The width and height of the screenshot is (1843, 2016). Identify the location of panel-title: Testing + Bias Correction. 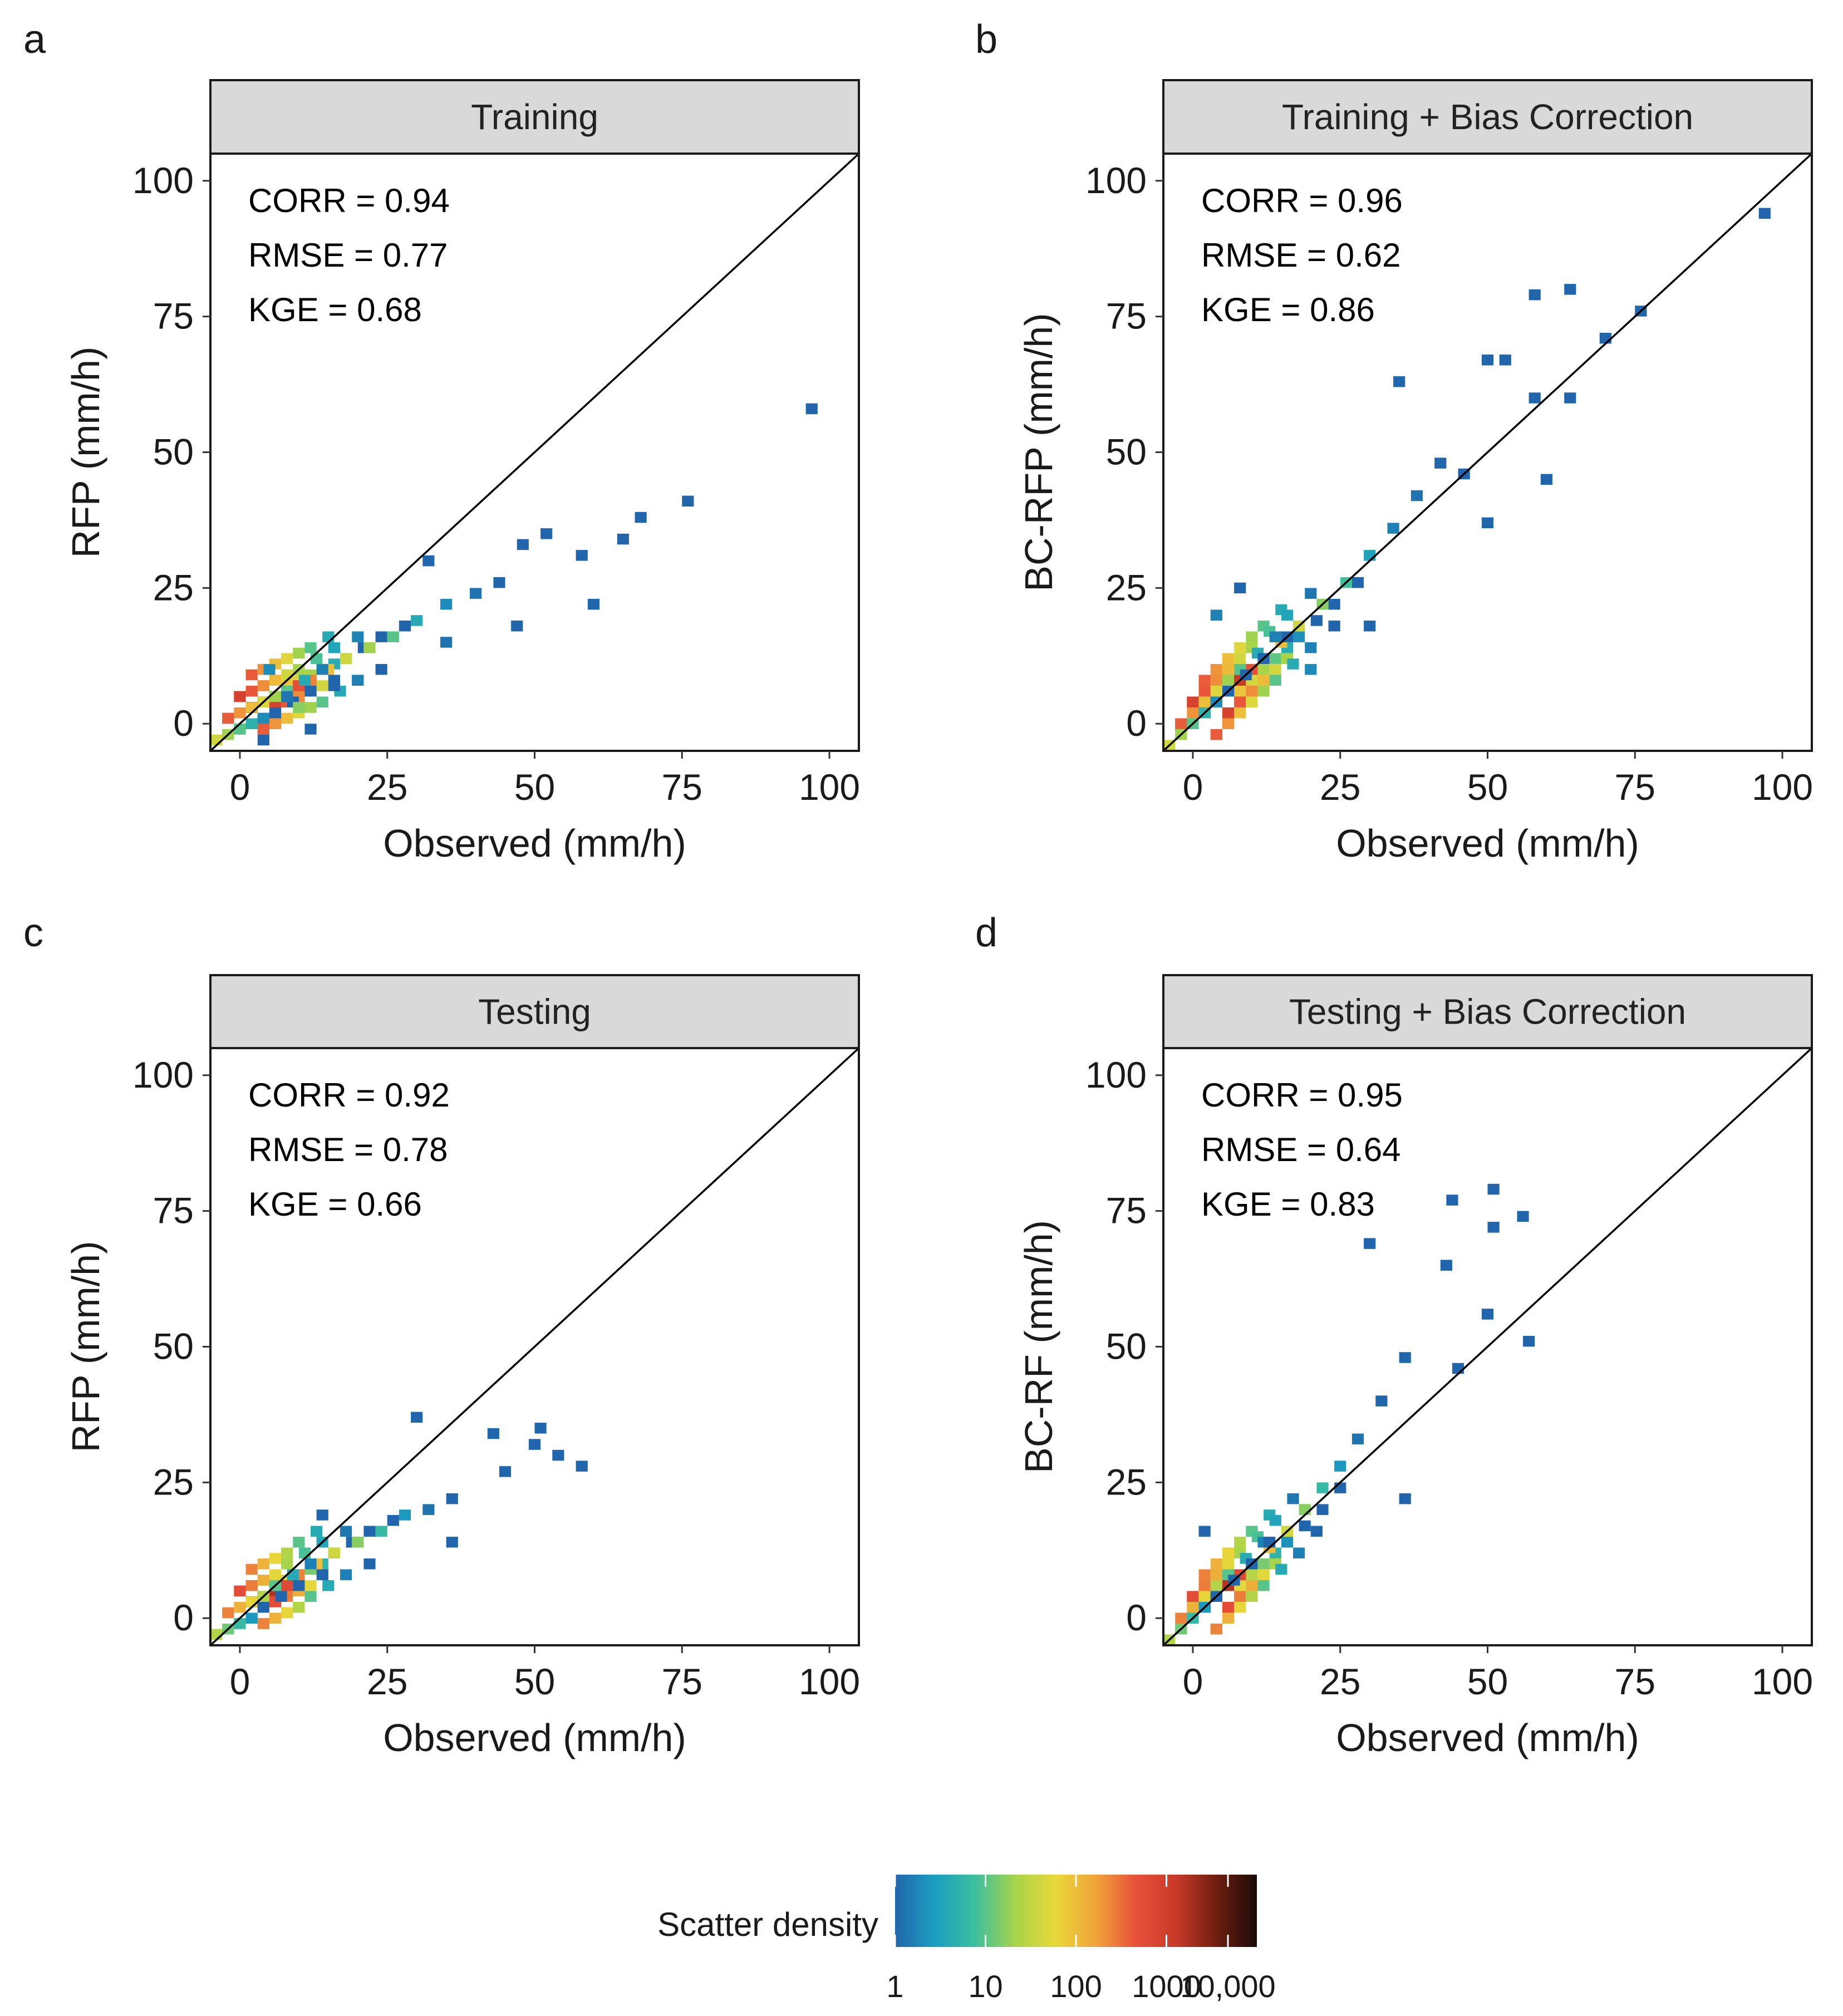
(1487, 1012).